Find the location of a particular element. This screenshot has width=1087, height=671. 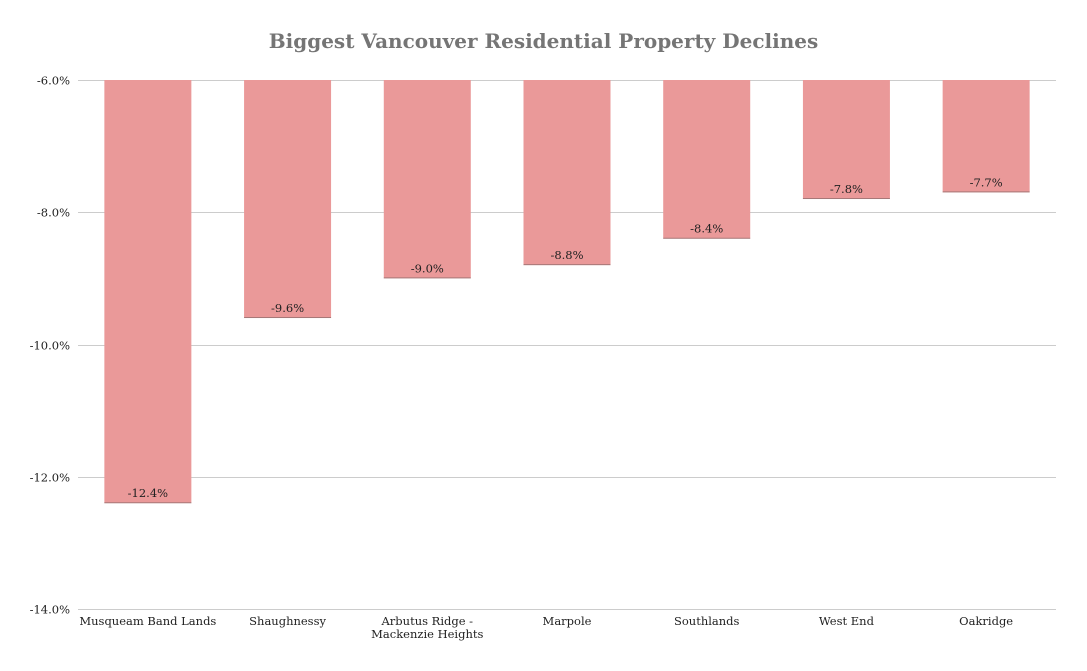

category-label: West End is located at coordinates (847, 621).